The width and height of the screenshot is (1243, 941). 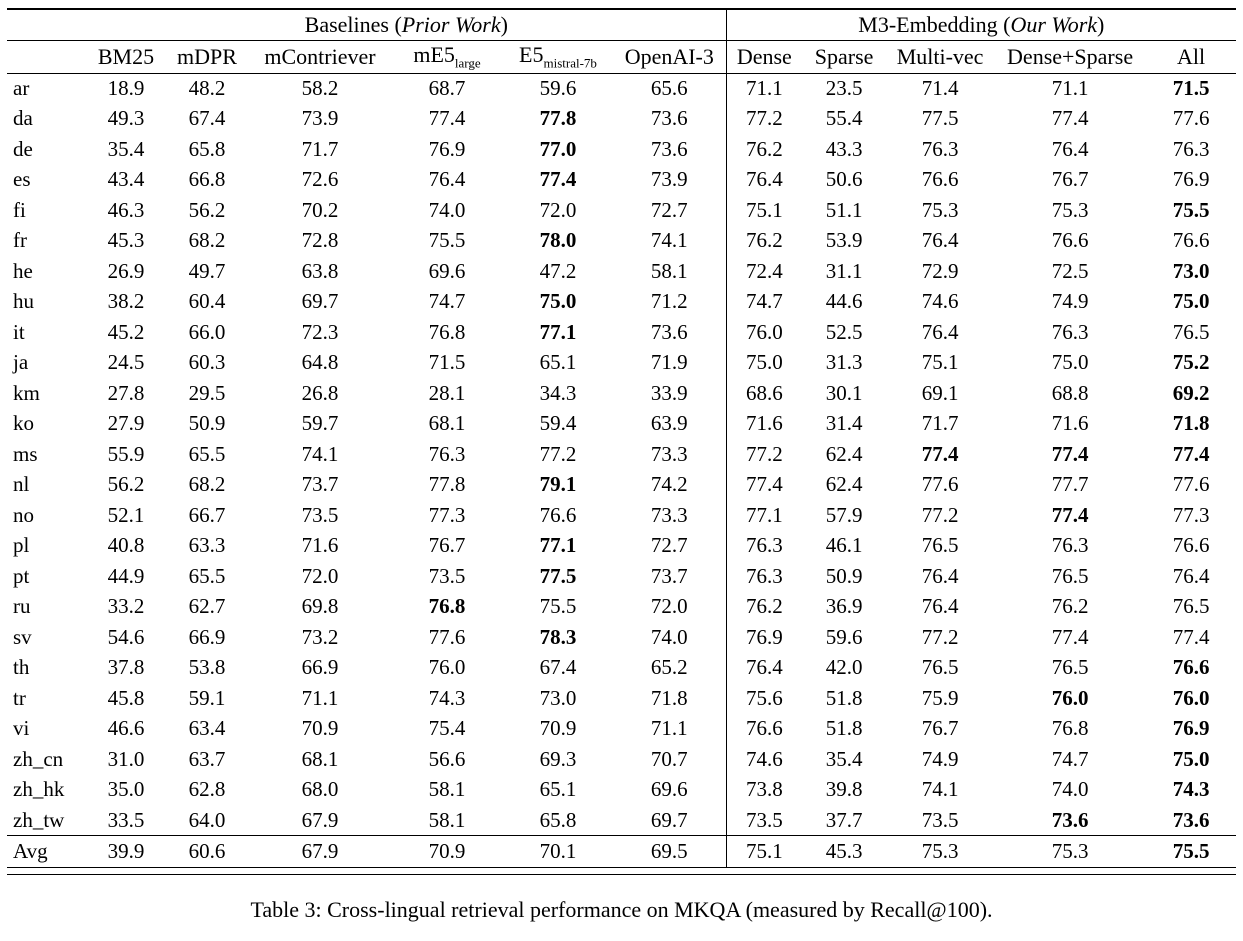 I want to click on table-cell: 36.9, so click(x=844, y=606).